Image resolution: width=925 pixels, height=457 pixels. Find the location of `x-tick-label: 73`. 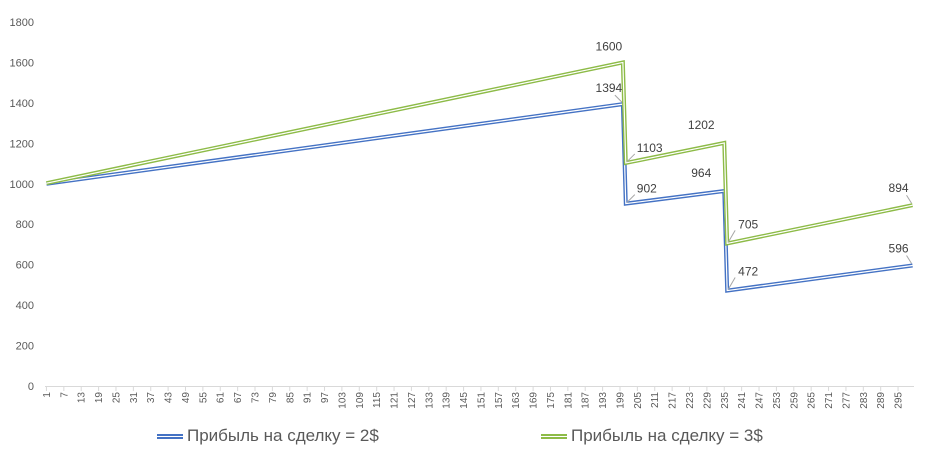

x-tick-label: 73 is located at coordinates (256, 398).